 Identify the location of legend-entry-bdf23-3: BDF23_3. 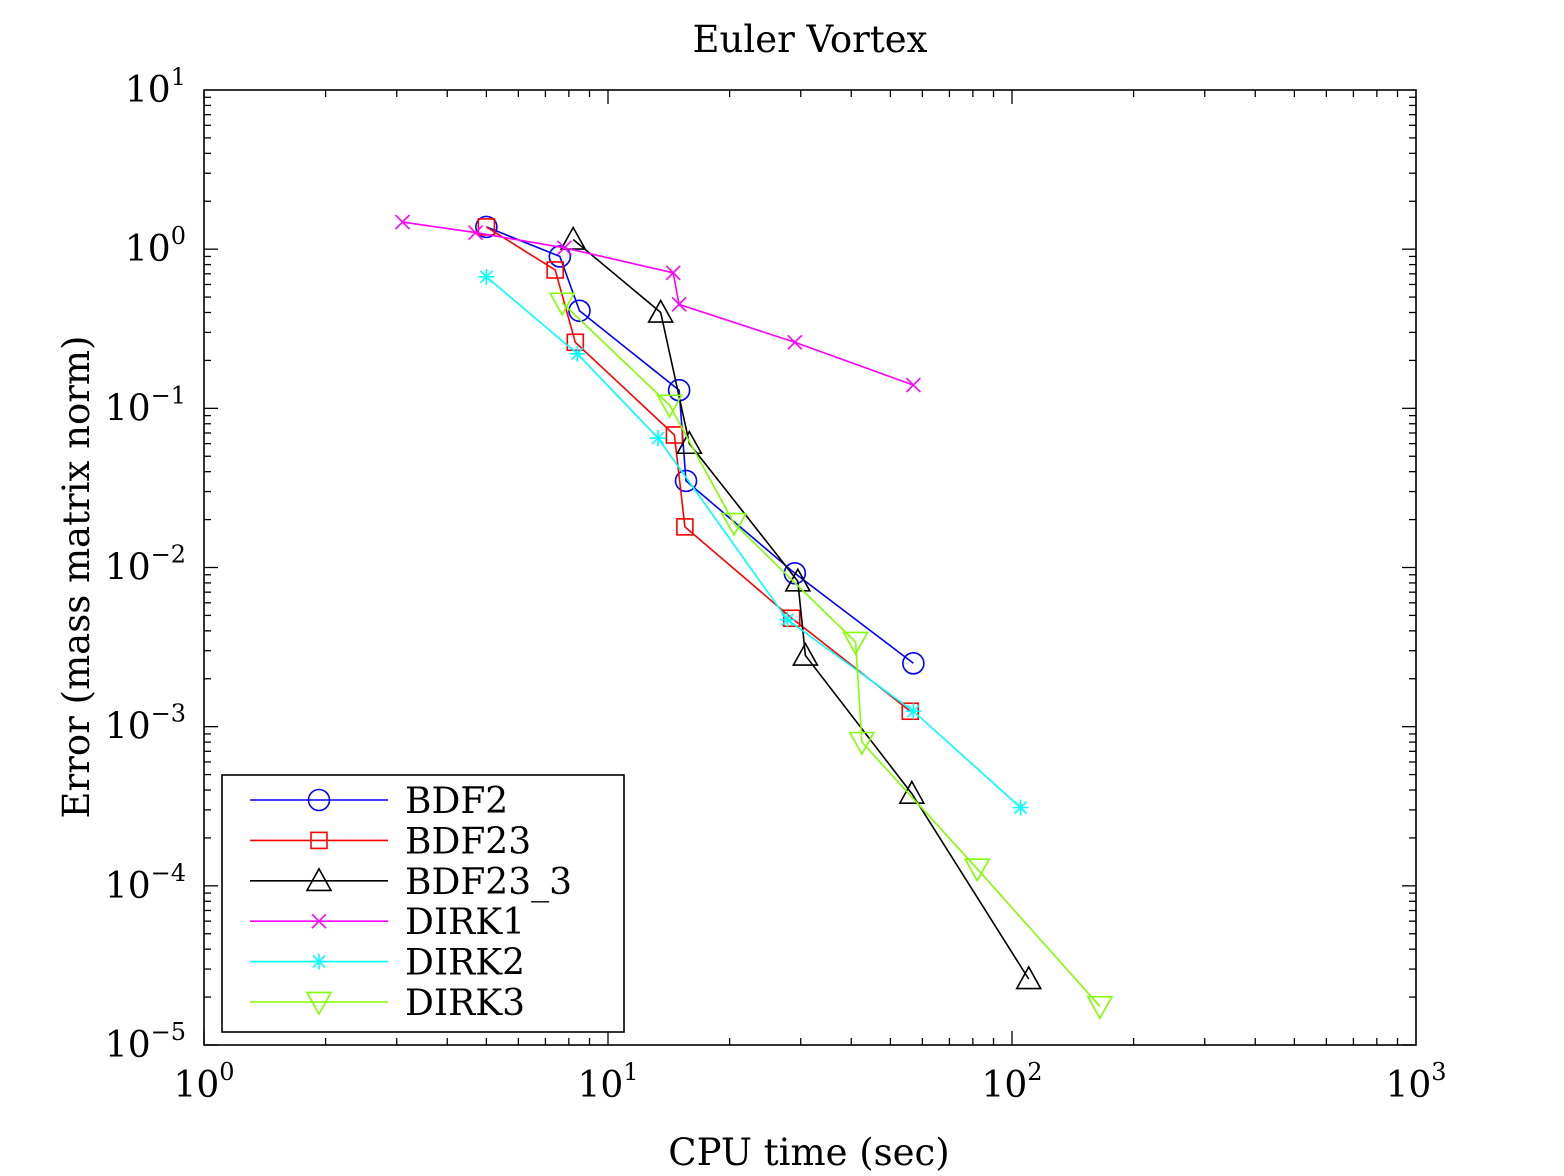
(411, 882).